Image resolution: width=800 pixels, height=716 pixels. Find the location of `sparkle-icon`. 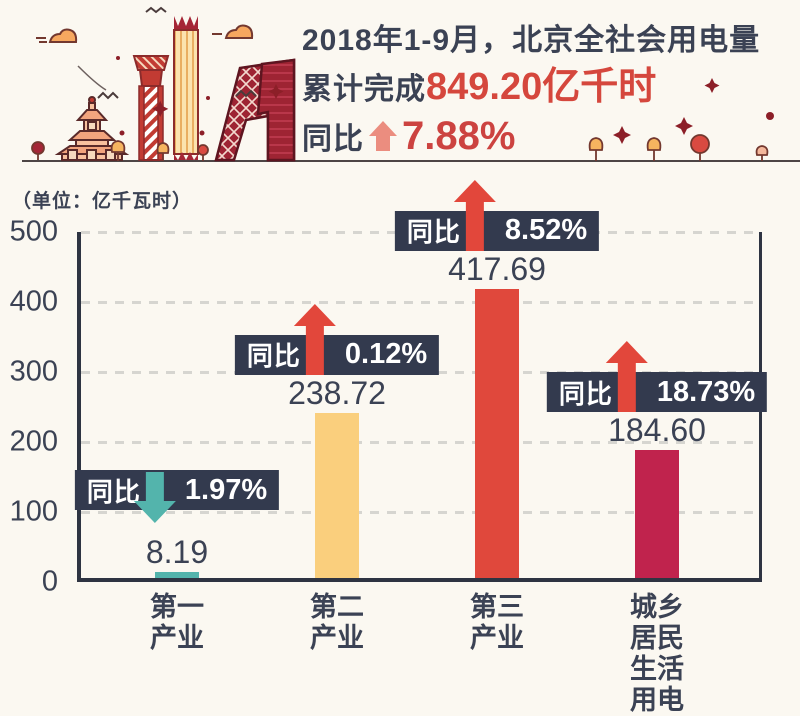

sparkle-icon is located at coordinates (445, 100).